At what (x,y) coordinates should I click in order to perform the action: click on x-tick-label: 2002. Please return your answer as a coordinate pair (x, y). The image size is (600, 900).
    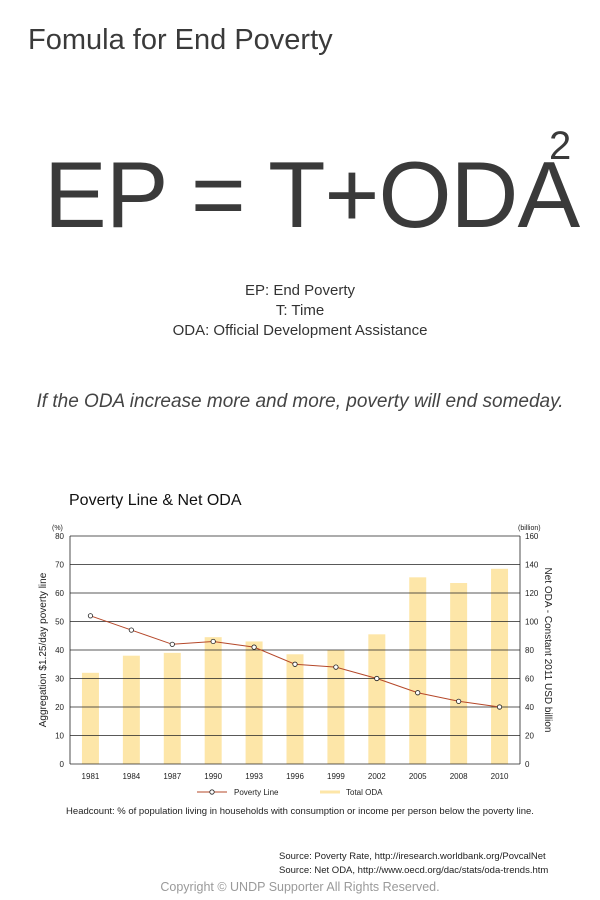
    Looking at the image, I should click on (377, 776).